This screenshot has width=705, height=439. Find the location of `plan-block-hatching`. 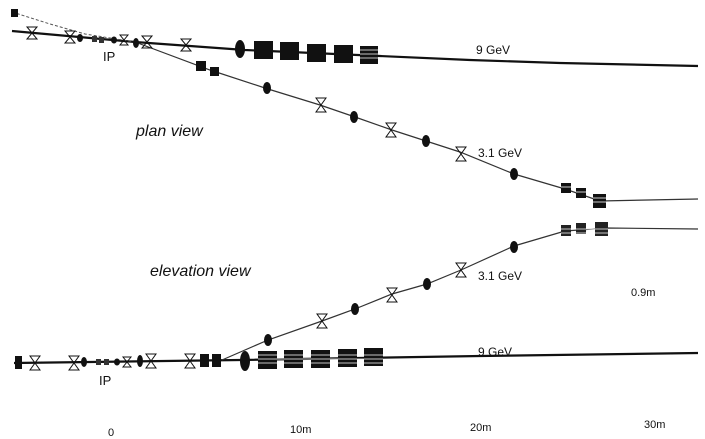

plan-block-hatching is located at coordinates (369, 54).